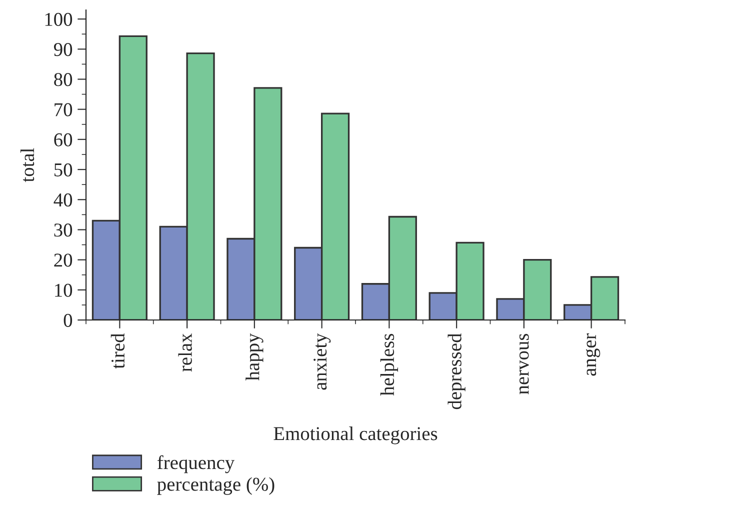 The width and height of the screenshot is (738, 521). What do you see at coordinates (457, 371) in the screenshot?
I see `x-tick-label: depressed` at bounding box center [457, 371].